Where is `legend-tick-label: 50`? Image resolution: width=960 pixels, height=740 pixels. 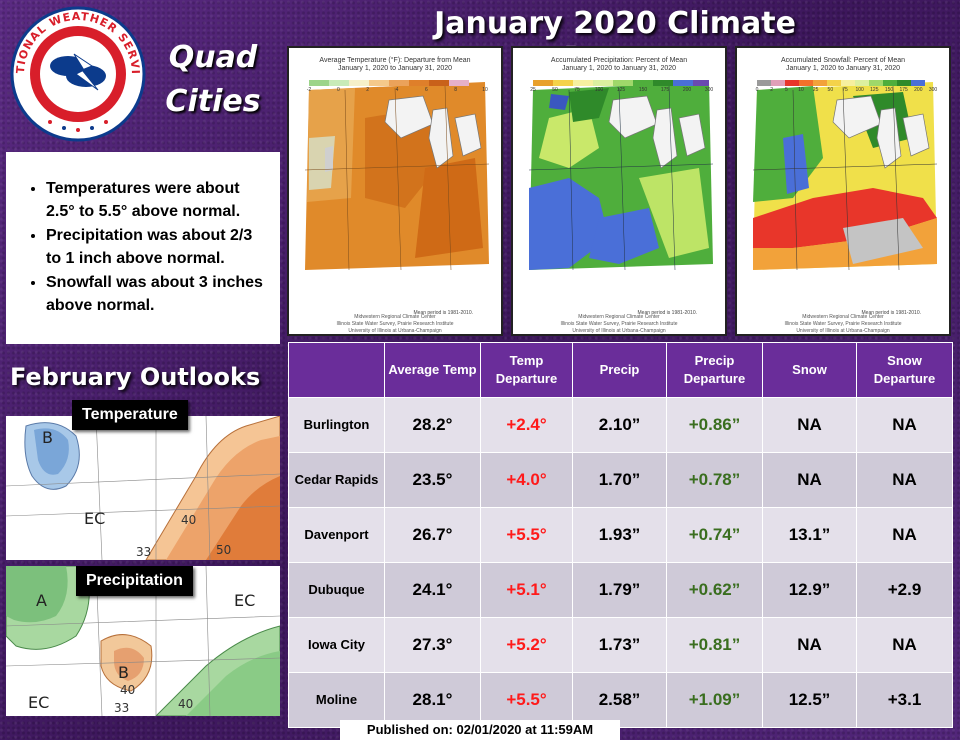
legend-tick-label: 50 is located at coordinates (831, 89).